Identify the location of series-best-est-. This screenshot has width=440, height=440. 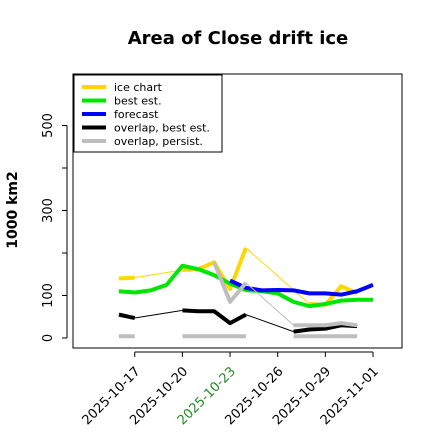
(245, 286).